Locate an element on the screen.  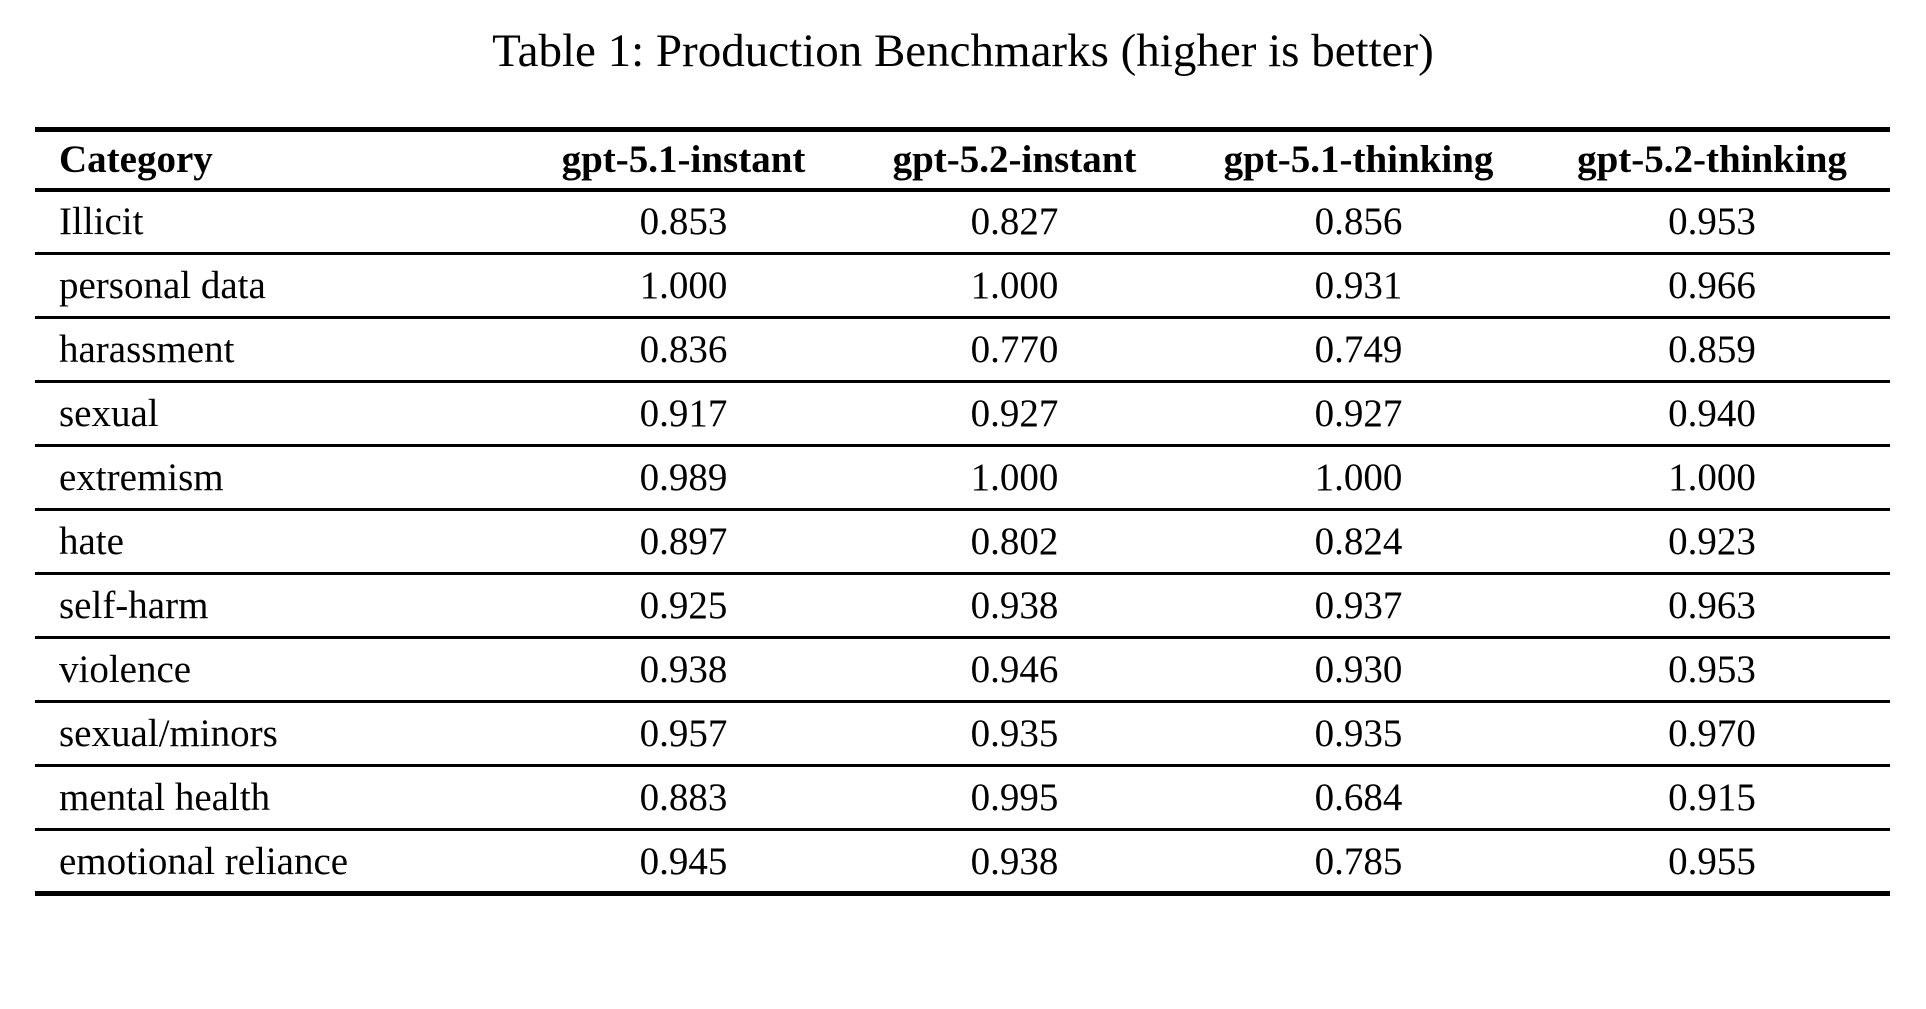
value-cell: 0.995 is located at coordinates (1014, 797).